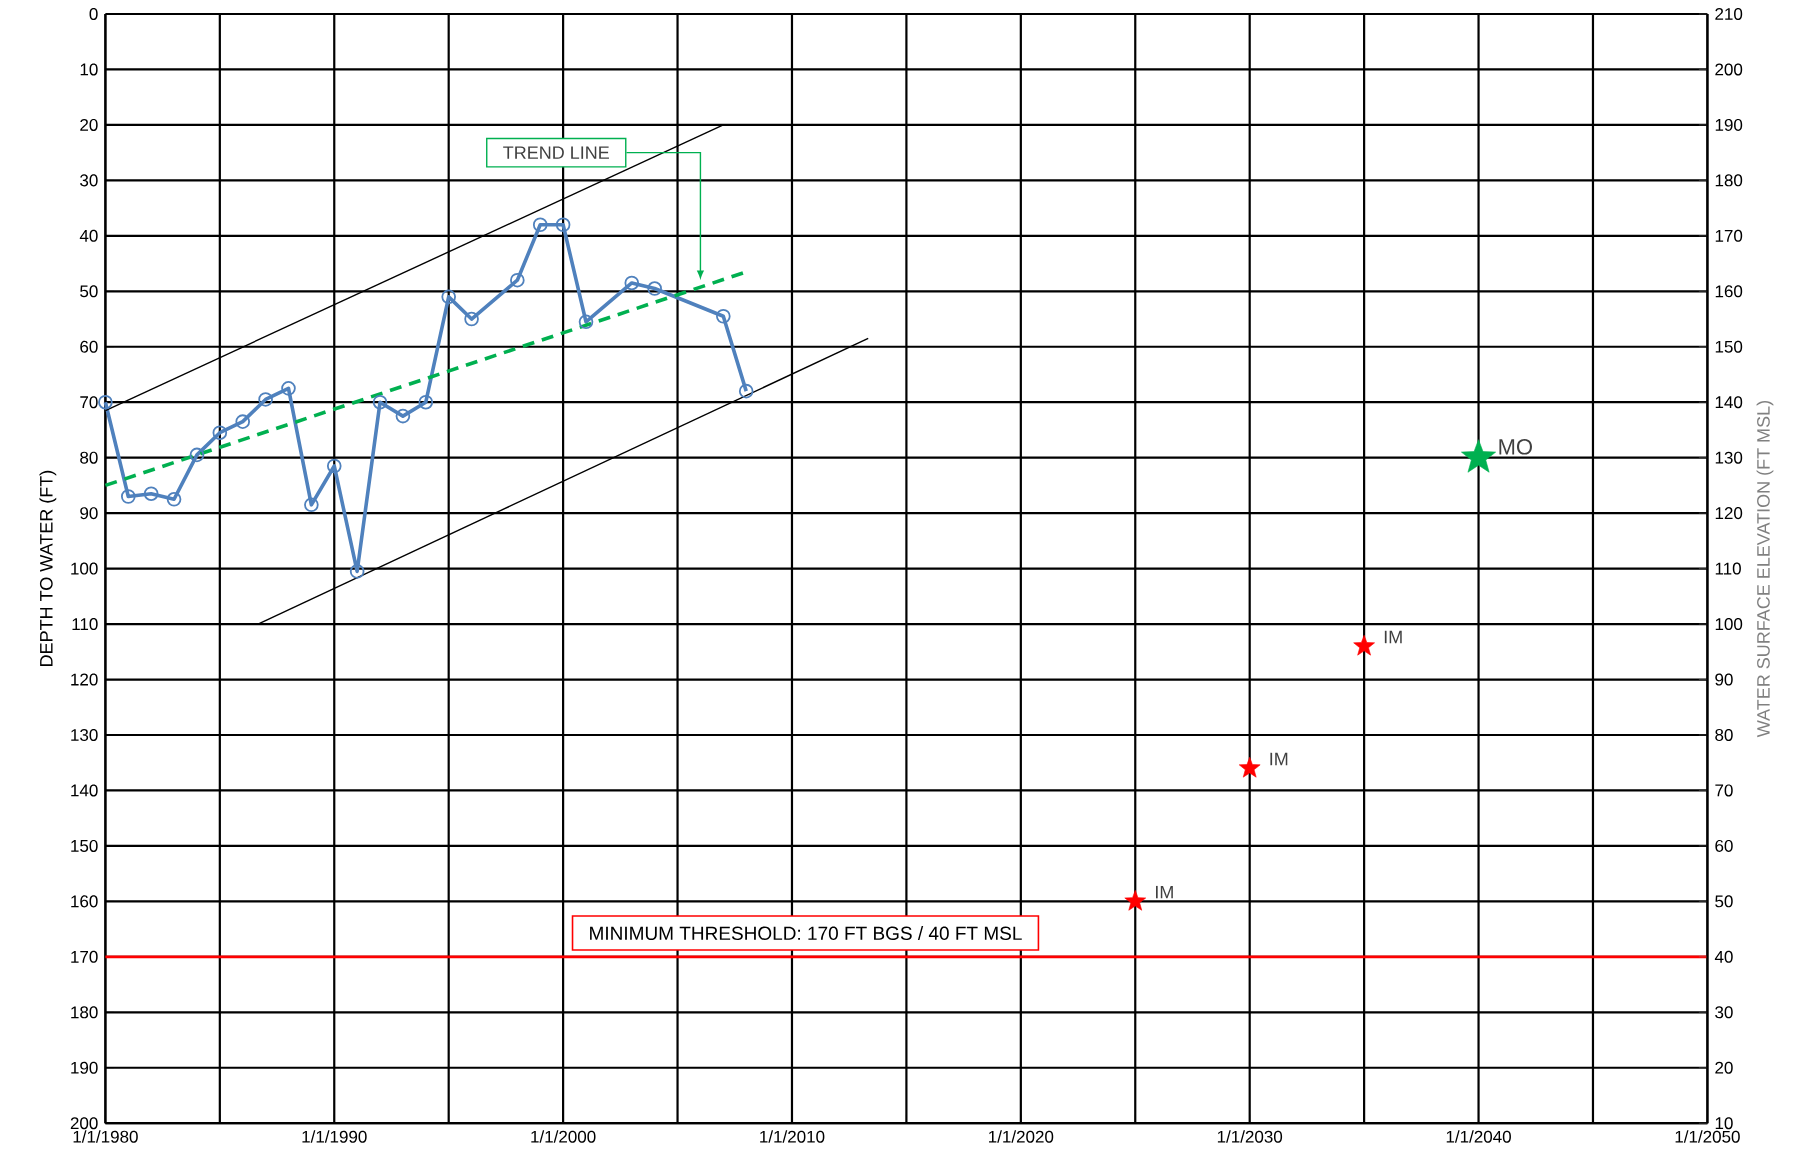  I want to click on y-tick-label: 40, so click(88, 235).